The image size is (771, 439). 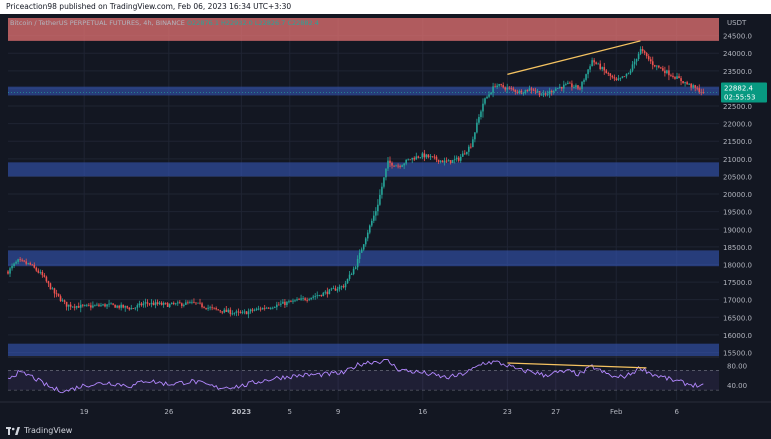 I want to click on price-tick-label: 19000.0, so click(x=737, y=230).